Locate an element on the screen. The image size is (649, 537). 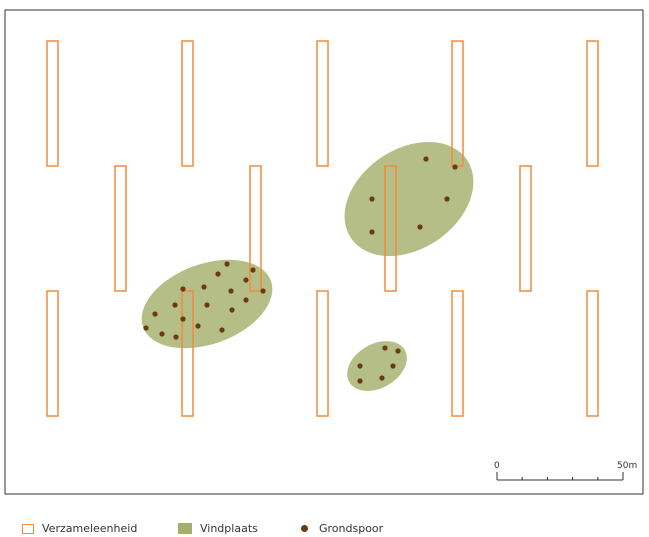
soil-trace-swatch is located at coordinates (304, 528).